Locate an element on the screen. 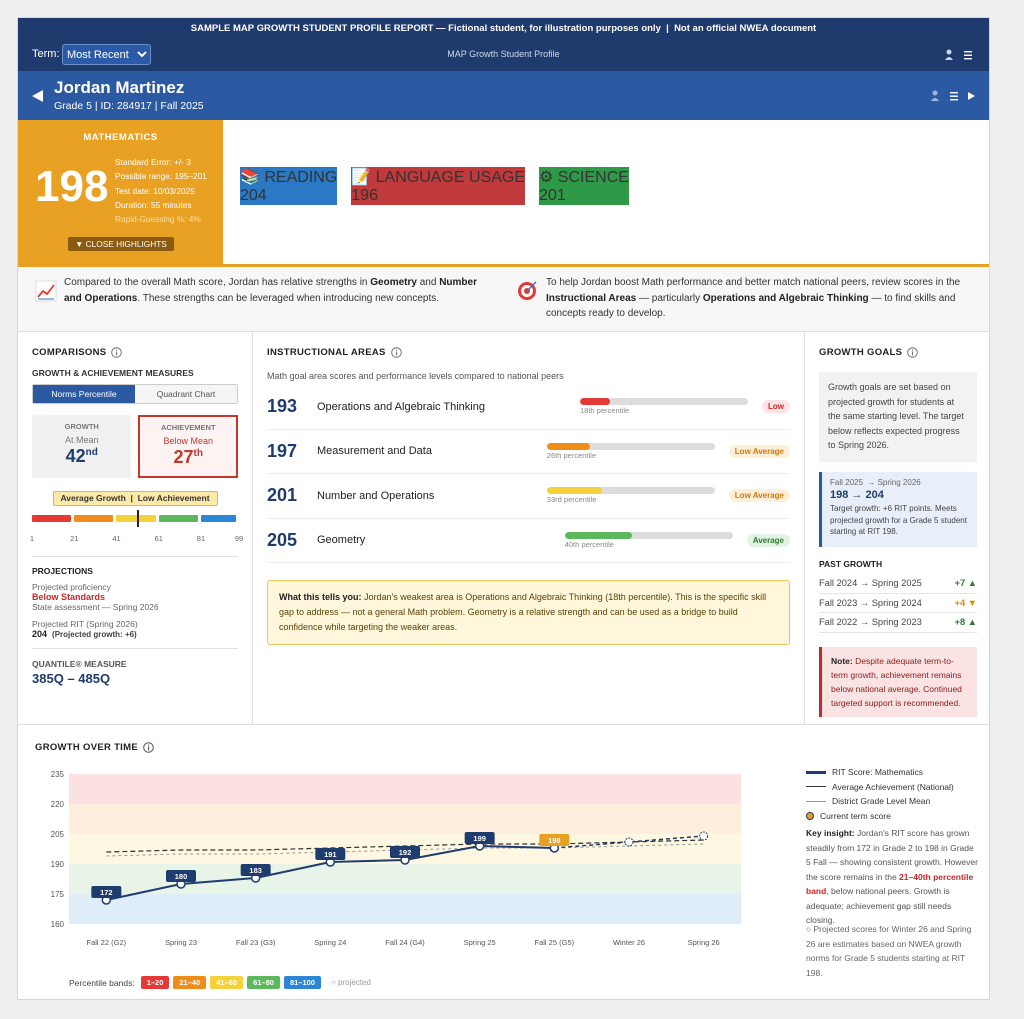  level-badge: Low is located at coordinates (776, 407).